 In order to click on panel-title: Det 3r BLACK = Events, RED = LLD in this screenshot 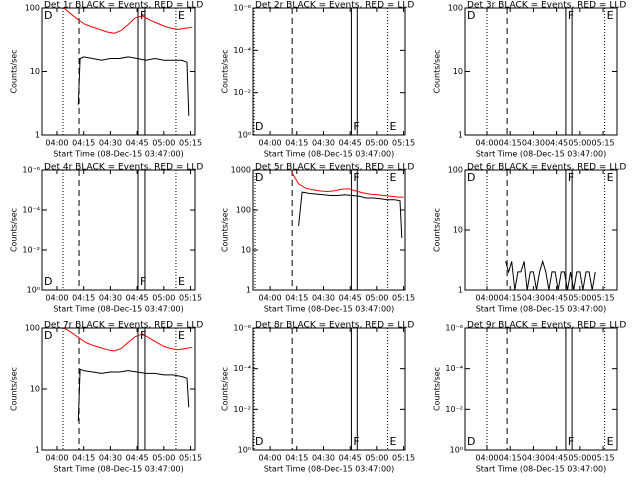, I will do `click(546, 6)`.